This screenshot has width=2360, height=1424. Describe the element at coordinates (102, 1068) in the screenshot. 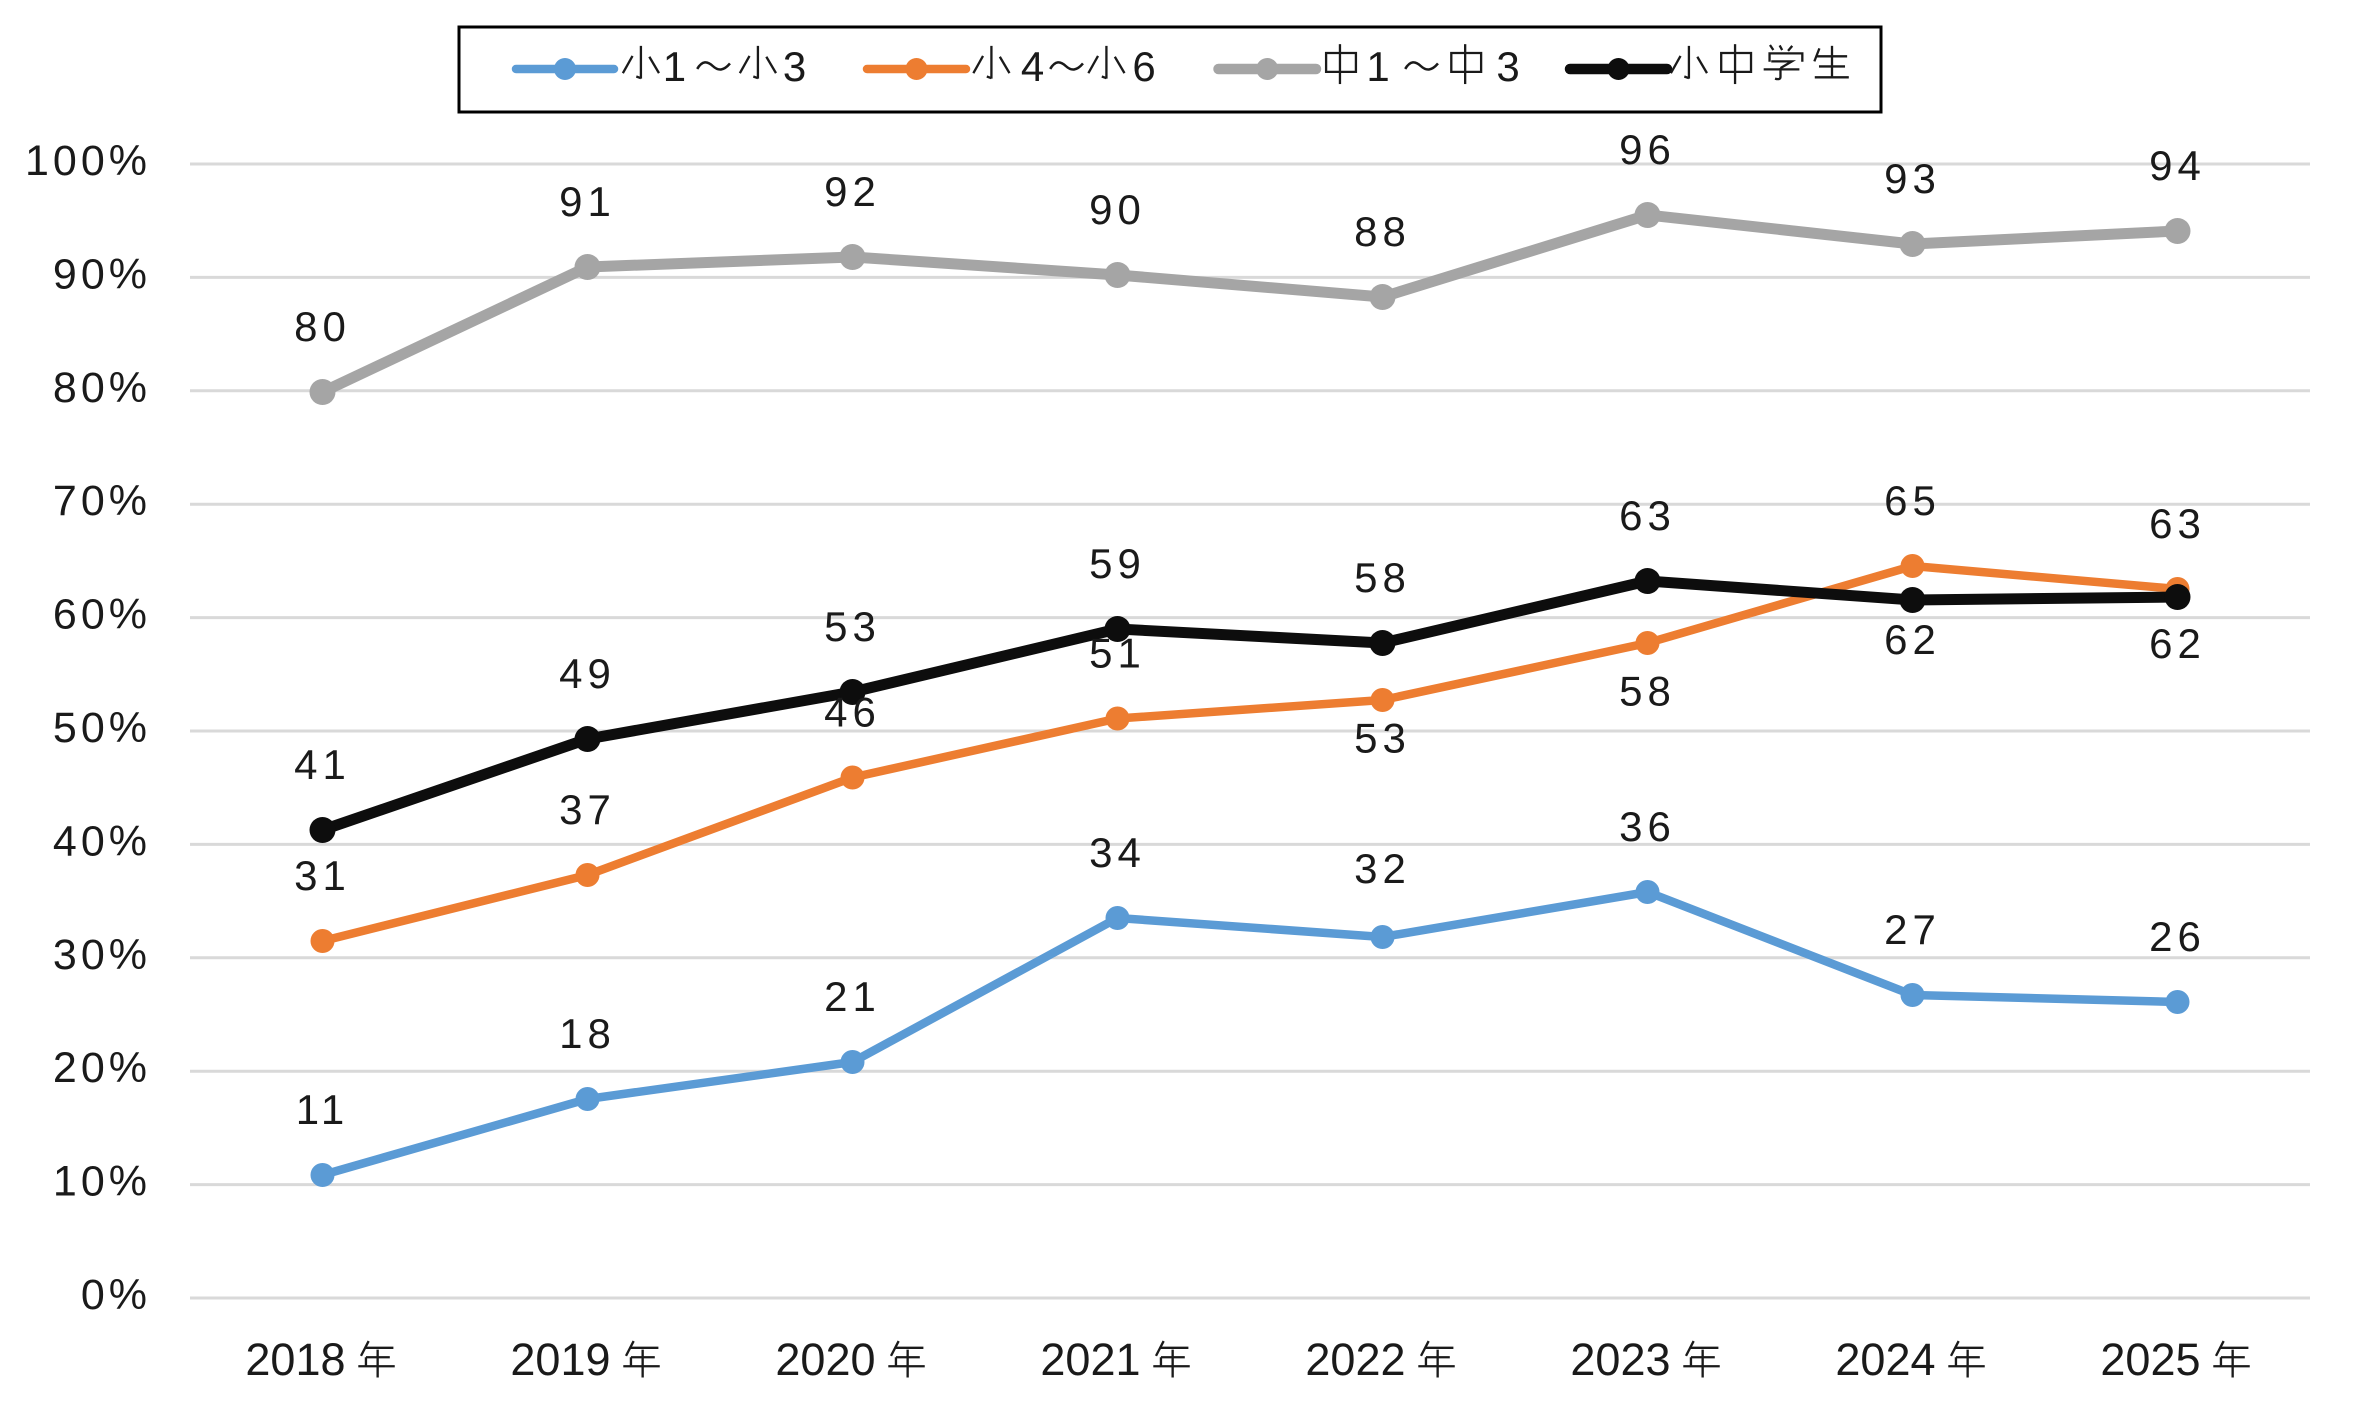

I see `svg-text: 20%` at that location.